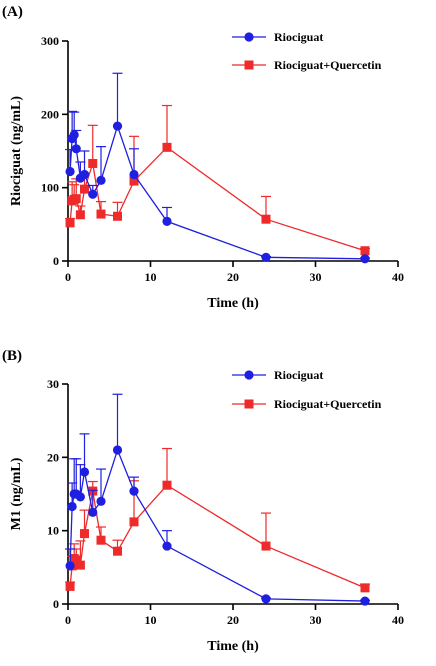  I want to click on y-tick-label: 200, so click(50, 114).